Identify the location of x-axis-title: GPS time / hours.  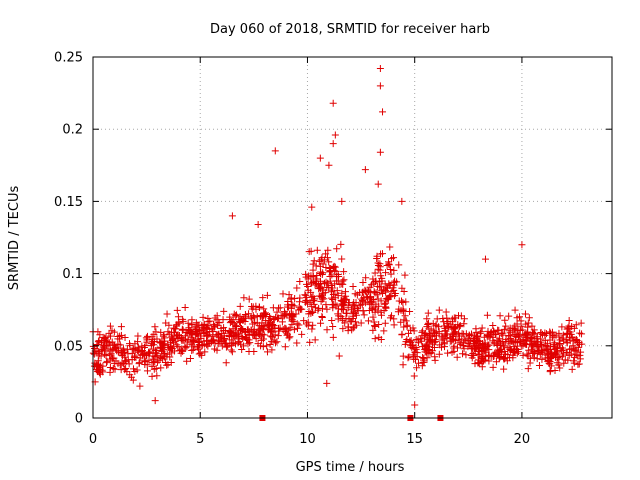
(350, 467).